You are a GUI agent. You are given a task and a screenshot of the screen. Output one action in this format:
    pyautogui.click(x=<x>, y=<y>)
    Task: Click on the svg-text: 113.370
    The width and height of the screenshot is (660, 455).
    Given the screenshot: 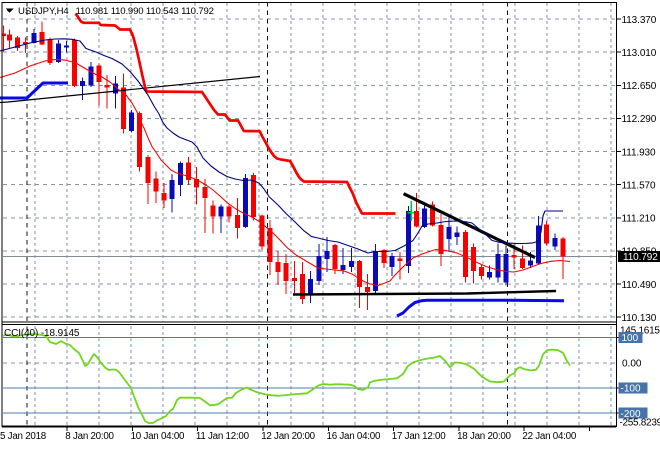 What is the action you would take?
    pyautogui.click(x=639, y=20)
    